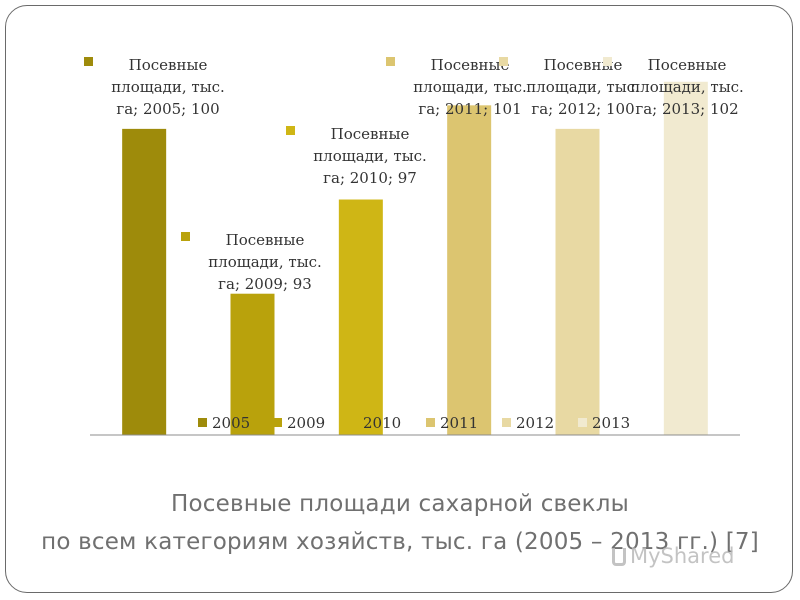 Image resolution: width=800 pixels, height=600 pixels. I want to click on watermark: MyShared, so click(673, 556).